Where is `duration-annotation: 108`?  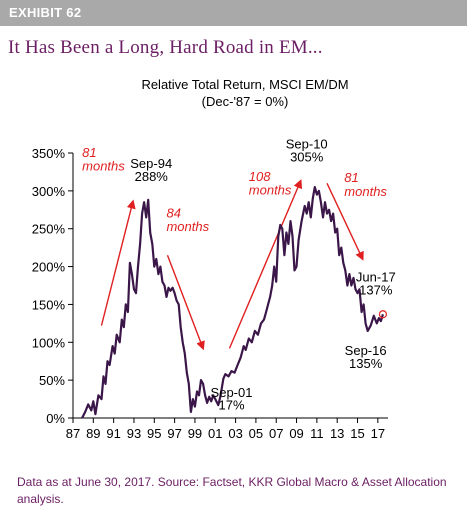
duration-annotation: 108 is located at coordinates (260, 176).